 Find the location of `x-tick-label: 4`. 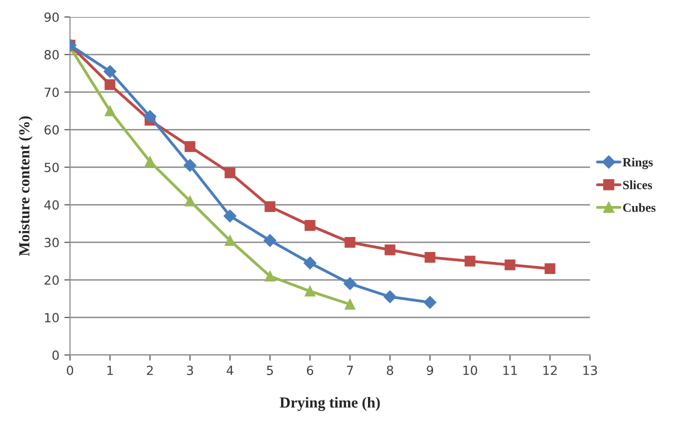

x-tick-label: 4 is located at coordinates (230, 370).